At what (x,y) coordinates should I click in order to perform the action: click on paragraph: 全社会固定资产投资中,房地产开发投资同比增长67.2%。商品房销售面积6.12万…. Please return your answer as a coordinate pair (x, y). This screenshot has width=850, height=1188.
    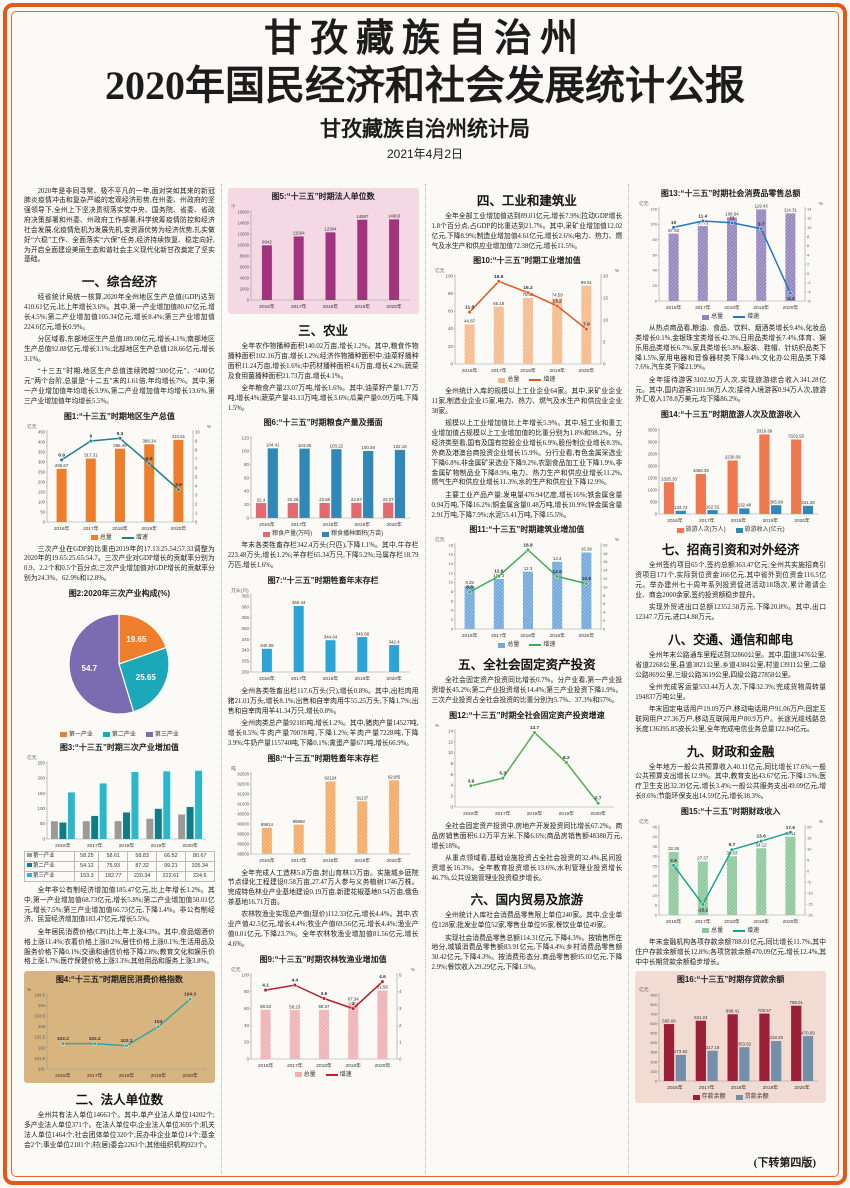
    Looking at the image, I should click on (527, 836).